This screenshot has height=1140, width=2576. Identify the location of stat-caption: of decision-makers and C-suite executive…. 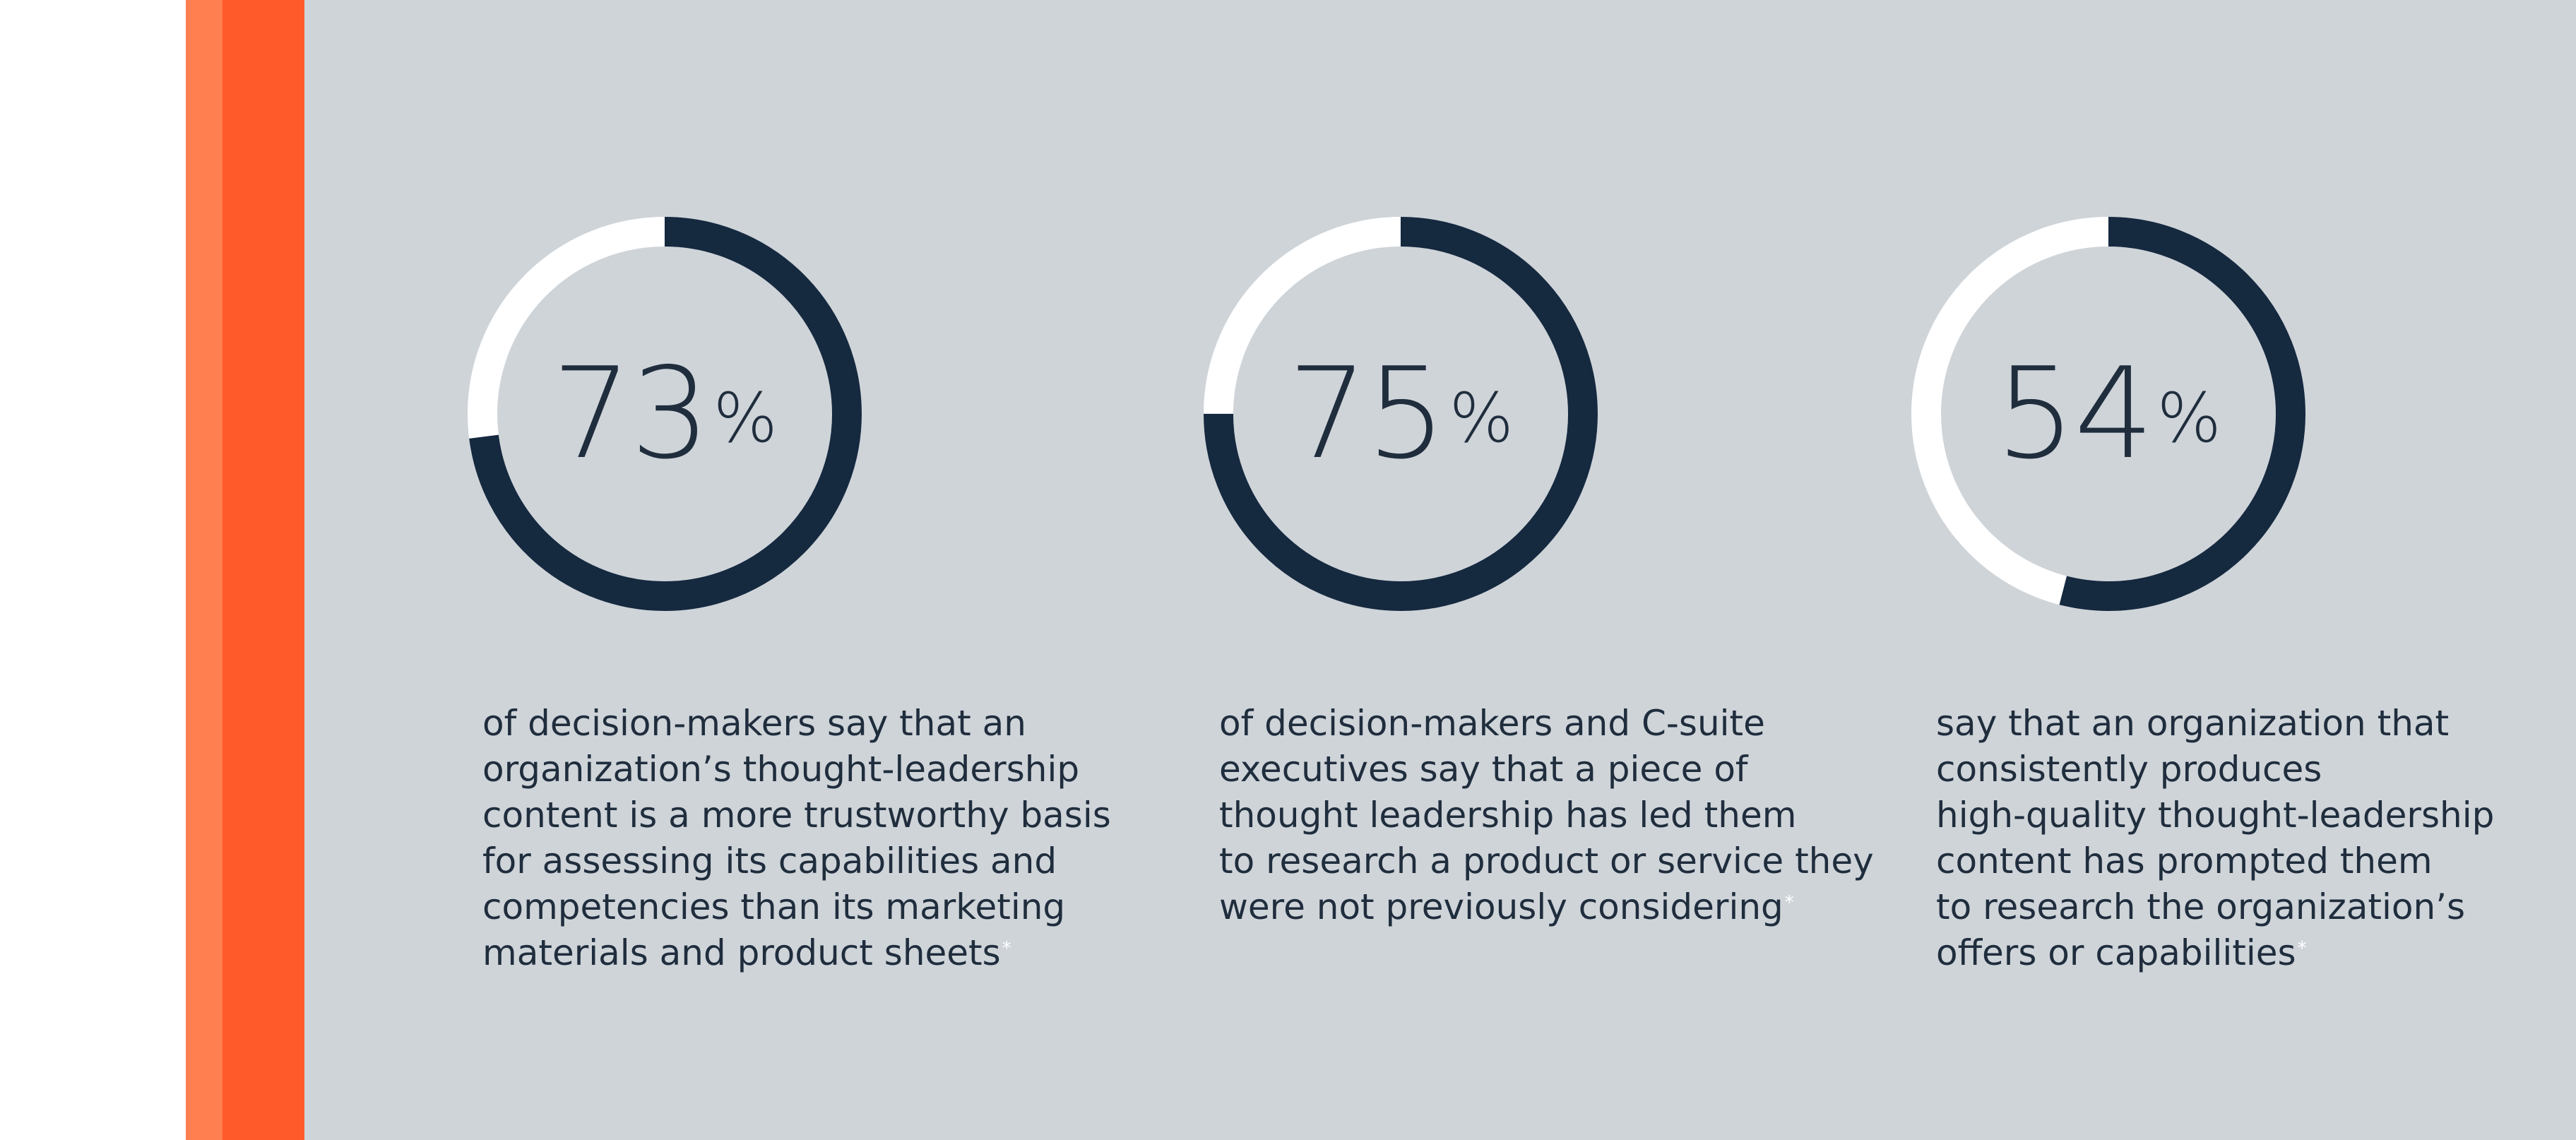
(1546, 816).